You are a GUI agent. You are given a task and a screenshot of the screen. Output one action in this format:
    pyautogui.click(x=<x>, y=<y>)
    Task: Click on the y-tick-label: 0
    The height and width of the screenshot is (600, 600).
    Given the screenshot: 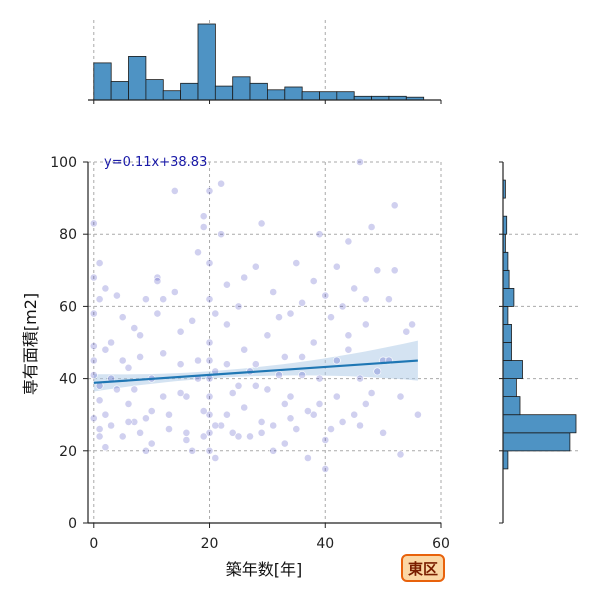 What is the action you would take?
    pyautogui.click(x=72, y=524)
    